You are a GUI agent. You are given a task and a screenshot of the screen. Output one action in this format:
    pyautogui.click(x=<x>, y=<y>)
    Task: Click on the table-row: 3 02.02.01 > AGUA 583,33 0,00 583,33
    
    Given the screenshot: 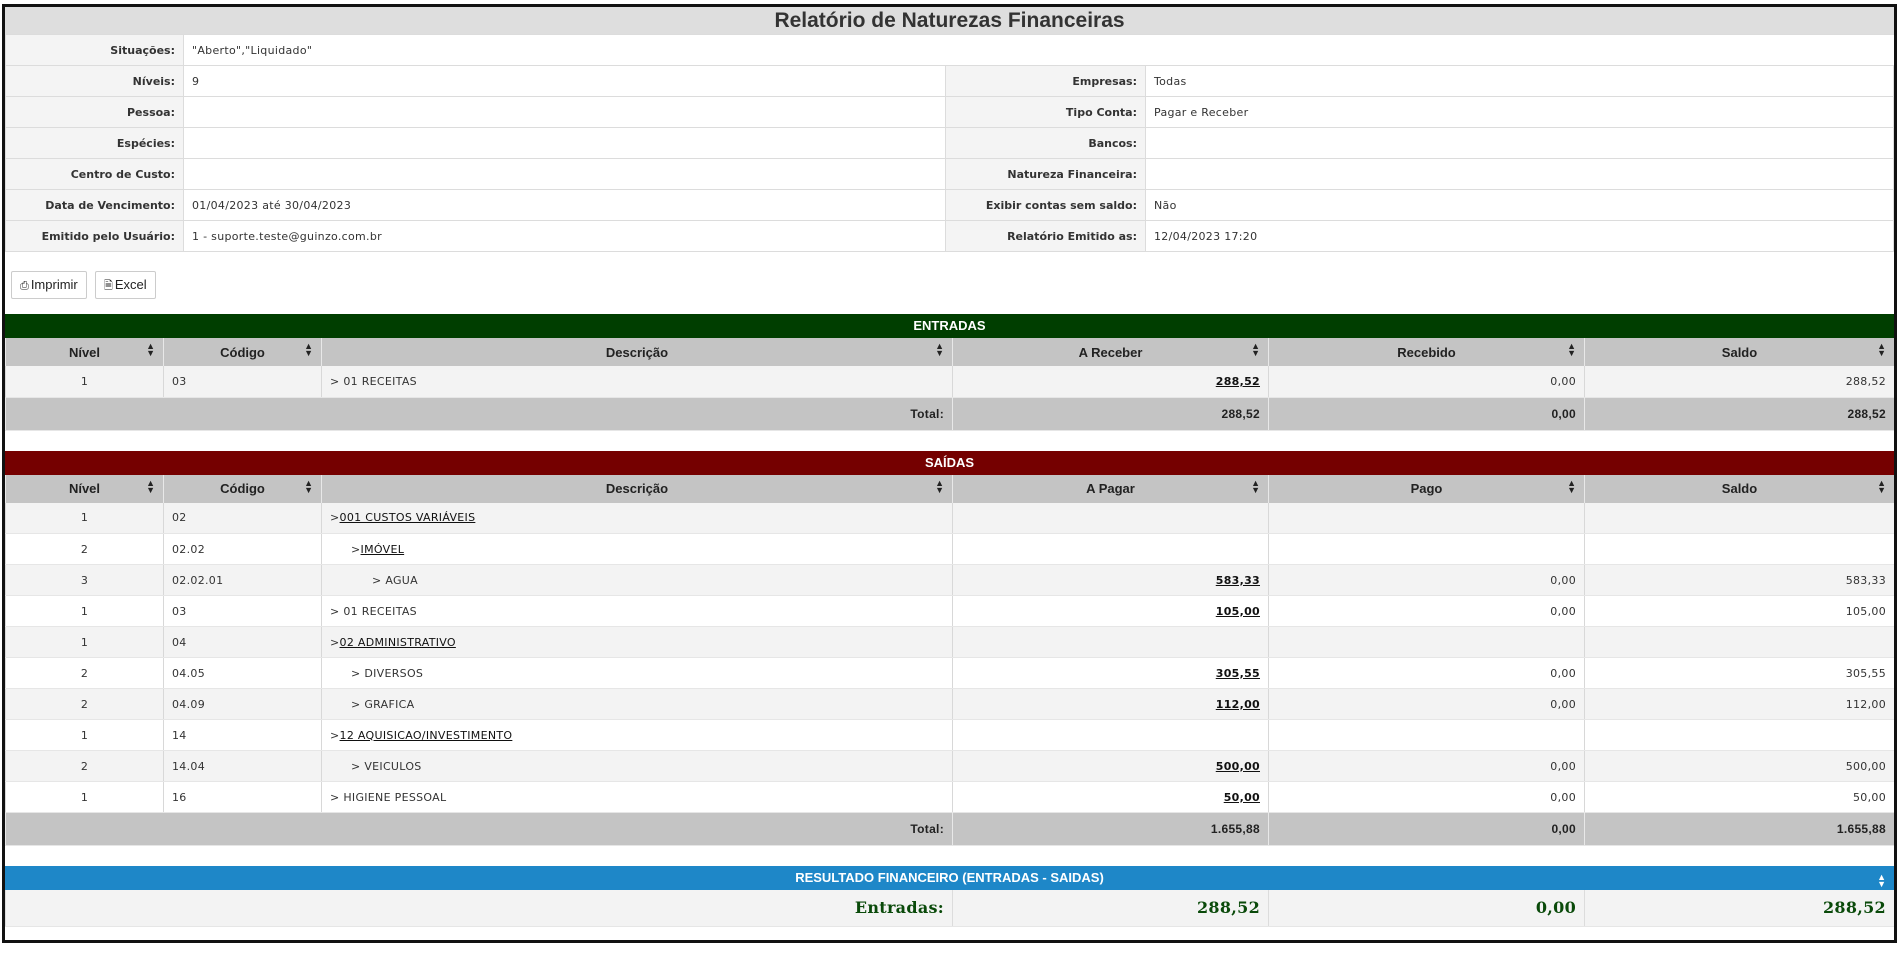 What is the action you would take?
    pyautogui.click(x=949, y=580)
    